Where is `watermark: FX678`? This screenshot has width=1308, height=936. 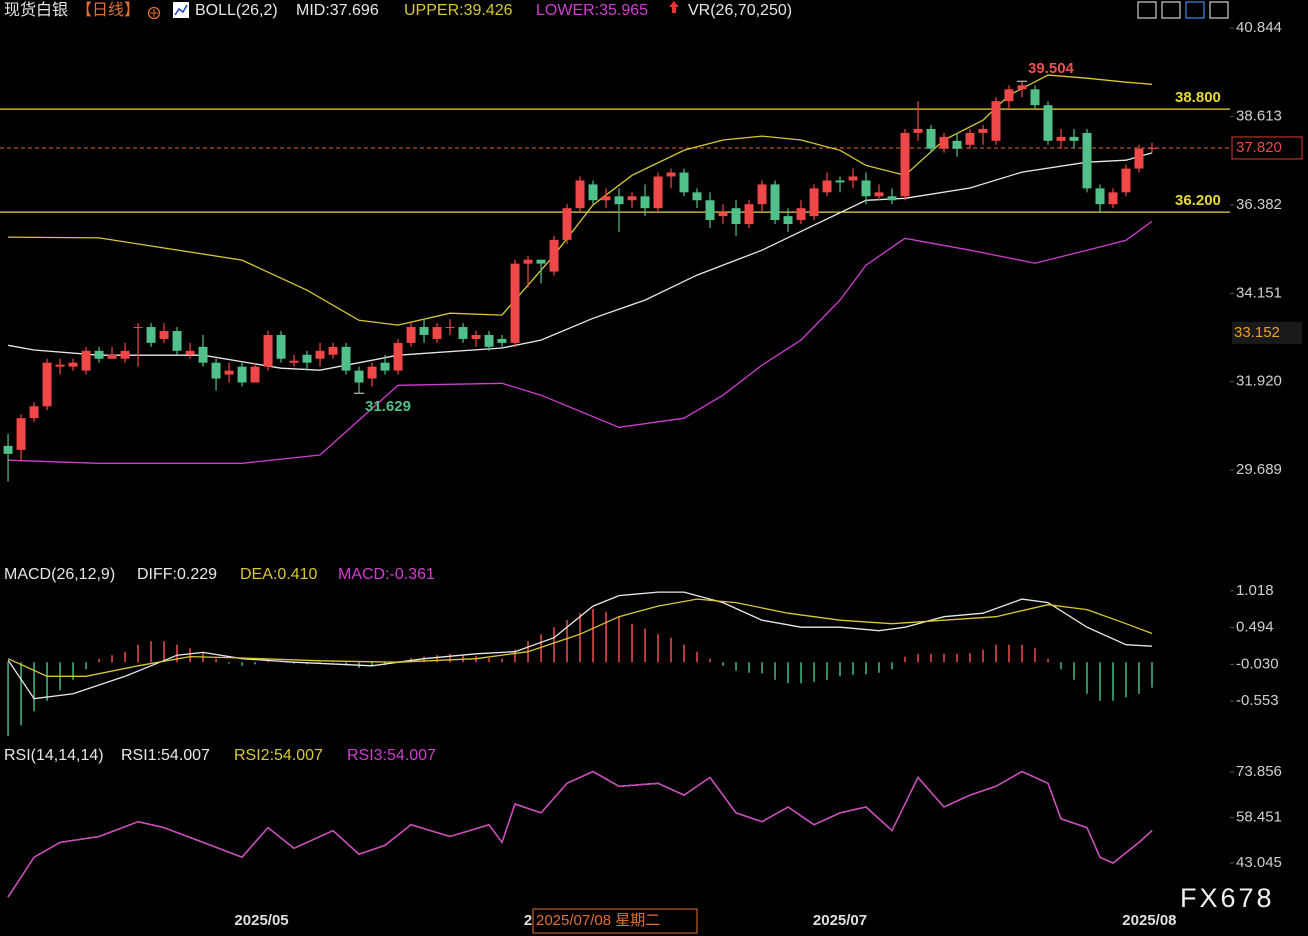
watermark: FX678 is located at coordinates (1227, 898).